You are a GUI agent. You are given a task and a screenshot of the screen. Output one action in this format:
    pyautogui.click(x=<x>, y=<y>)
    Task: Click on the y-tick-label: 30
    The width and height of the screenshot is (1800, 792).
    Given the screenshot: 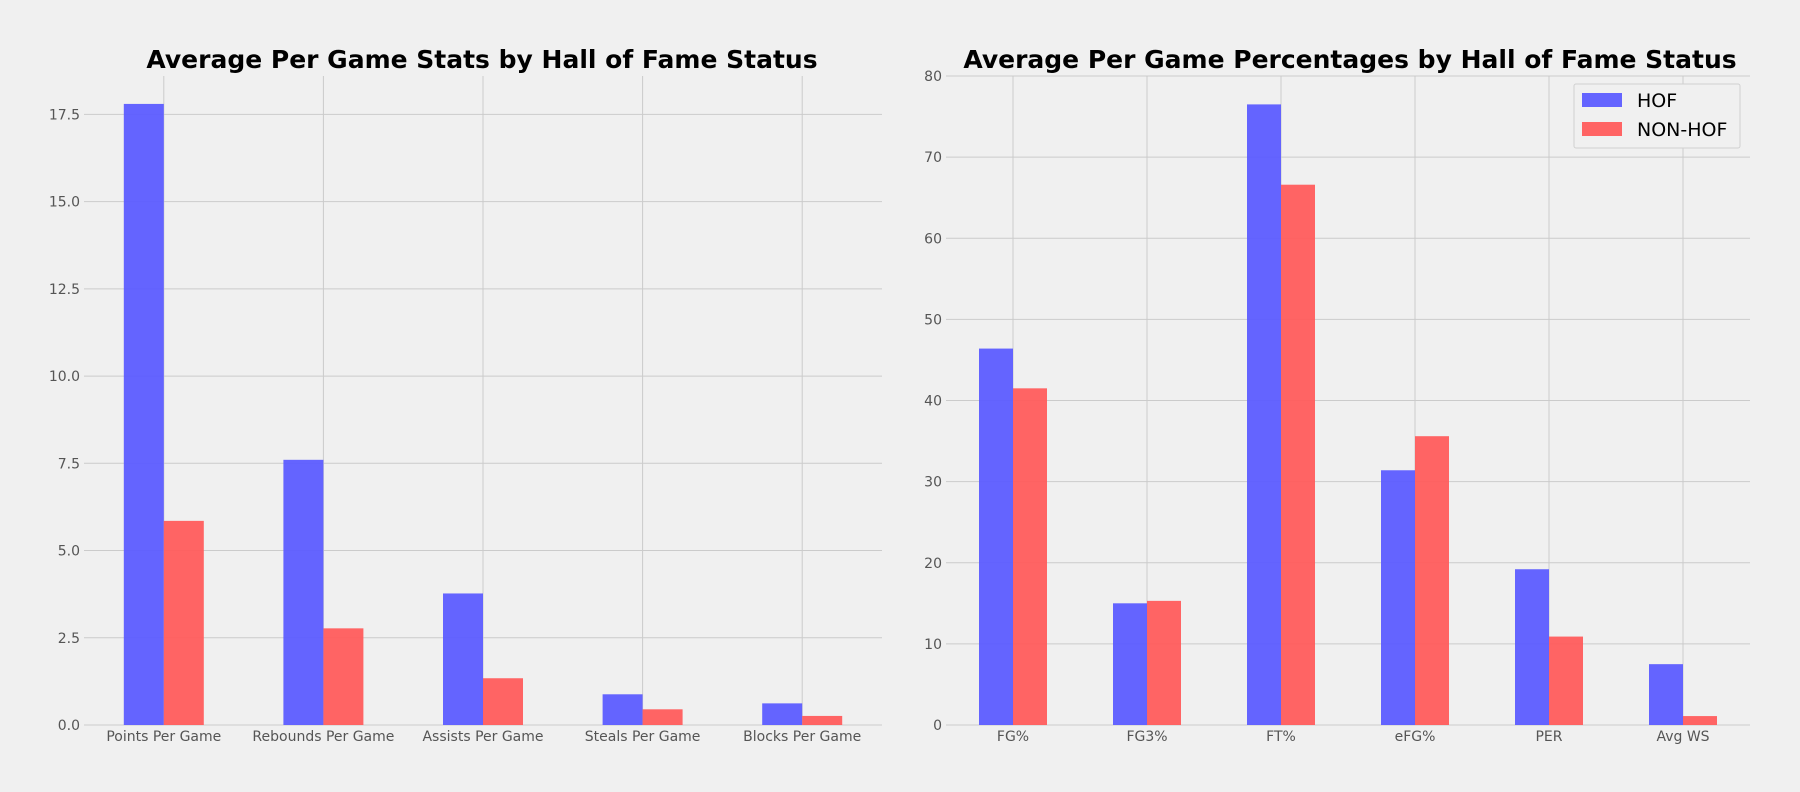 What is the action you would take?
    pyautogui.click(x=933, y=483)
    